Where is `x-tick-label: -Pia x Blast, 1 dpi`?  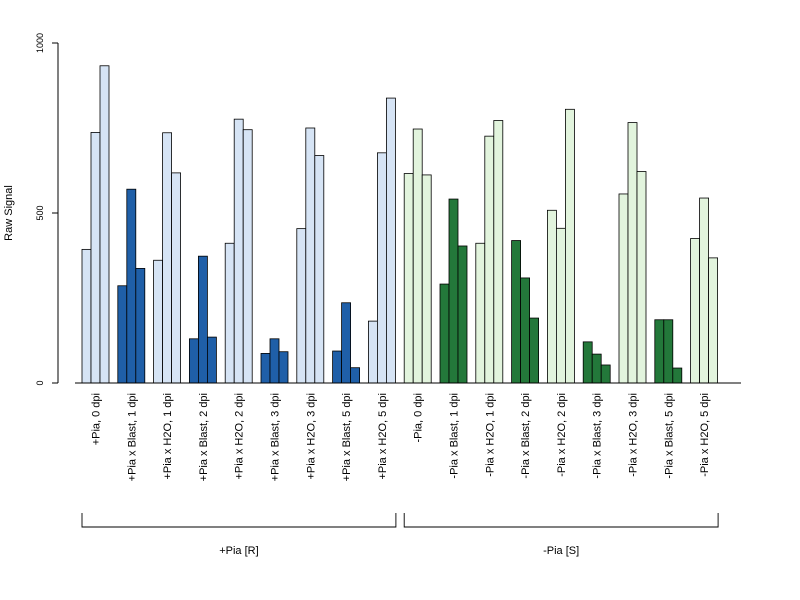
x-tick-label: -Pia x Blast, 1 dpi is located at coordinates (455, 436).